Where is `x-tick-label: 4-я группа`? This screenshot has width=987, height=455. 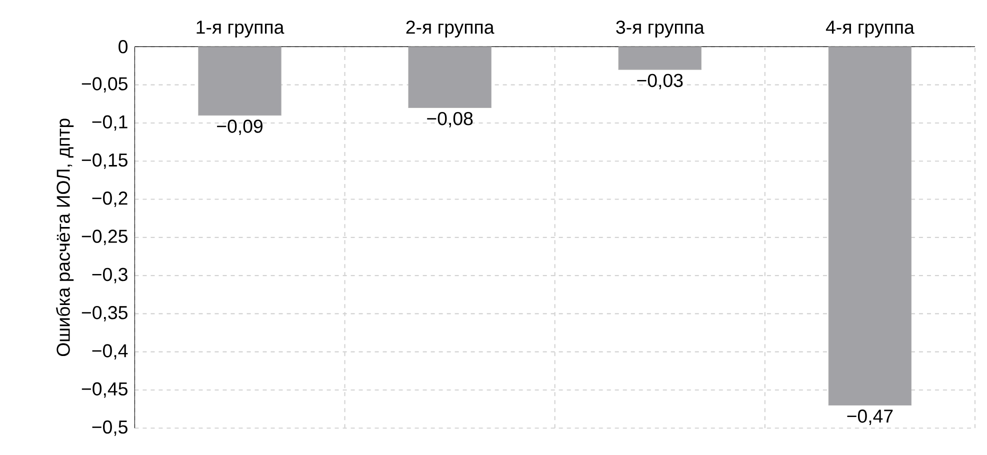
x-tick-label: 4-я группа is located at coordinates (870, 29).